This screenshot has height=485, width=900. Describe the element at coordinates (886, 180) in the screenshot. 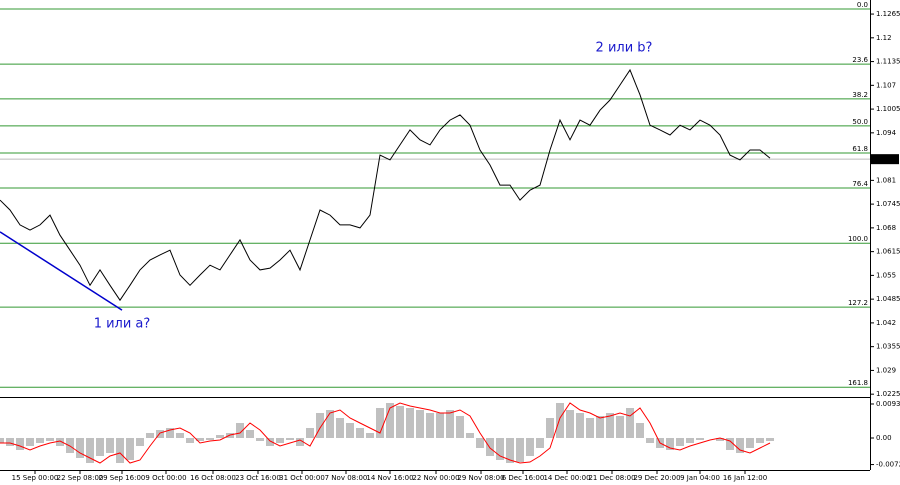

I see `y-tick-label: 1.081` at that location.